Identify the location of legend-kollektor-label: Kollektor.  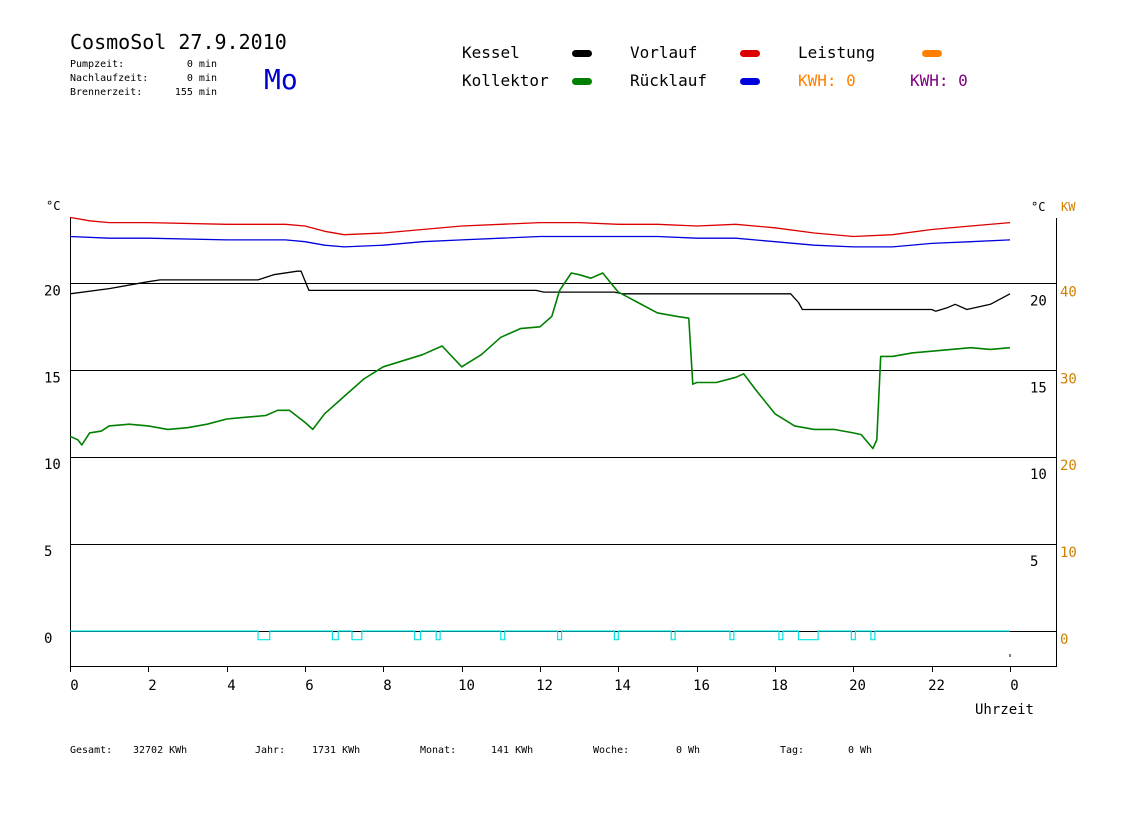
(505, 80).